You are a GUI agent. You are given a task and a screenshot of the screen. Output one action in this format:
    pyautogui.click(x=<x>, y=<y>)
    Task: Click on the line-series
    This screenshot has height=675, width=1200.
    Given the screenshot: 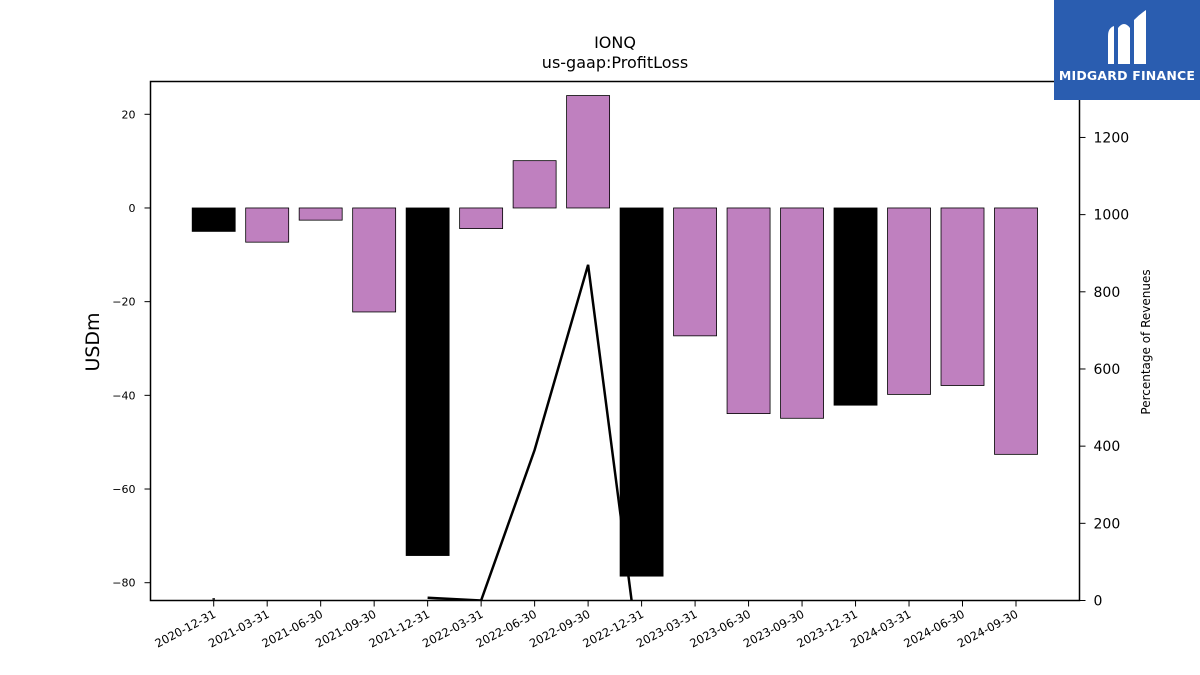 What is the action you would take?
    pyautogui.click(x=530, y=432)
    